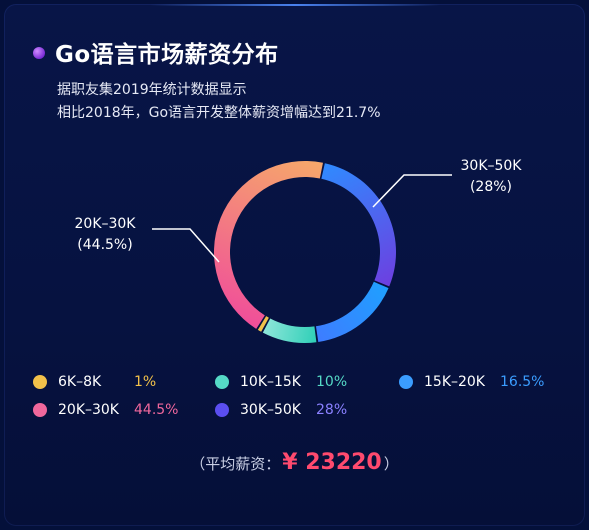 This screenshot has height=530, width=589. Describe the element at coordinates (263, 324) in the screenshot. I see `donut-slice-6k-8k` at that location.